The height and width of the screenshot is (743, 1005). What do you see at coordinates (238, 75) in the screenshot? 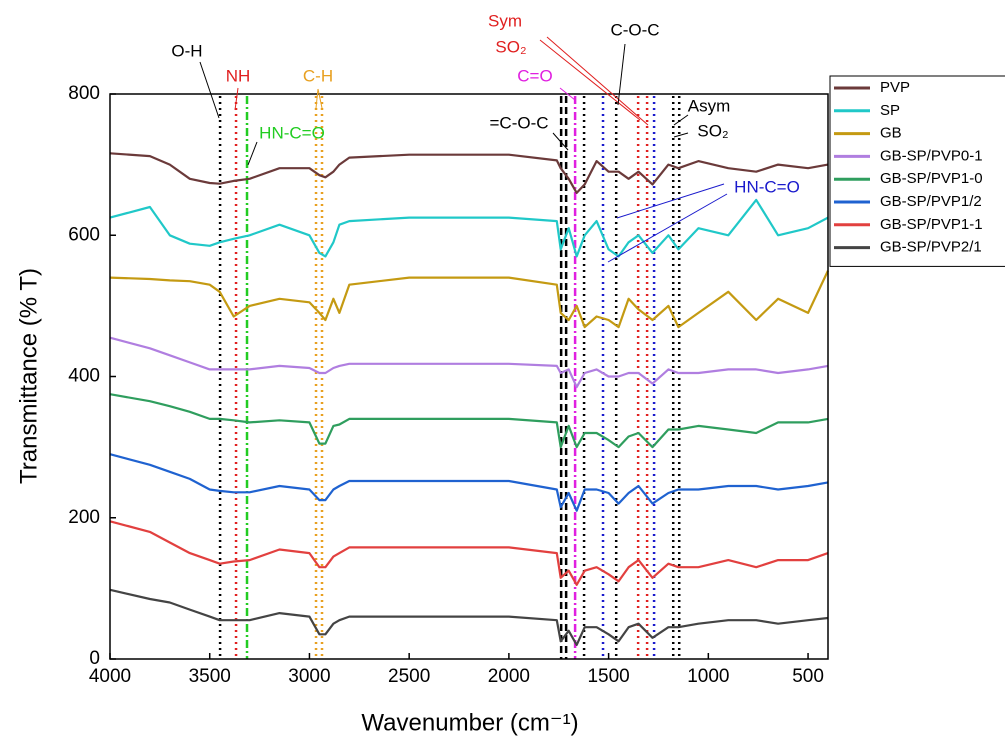
I see `annotation: NH` at bounding box center [238, 75].